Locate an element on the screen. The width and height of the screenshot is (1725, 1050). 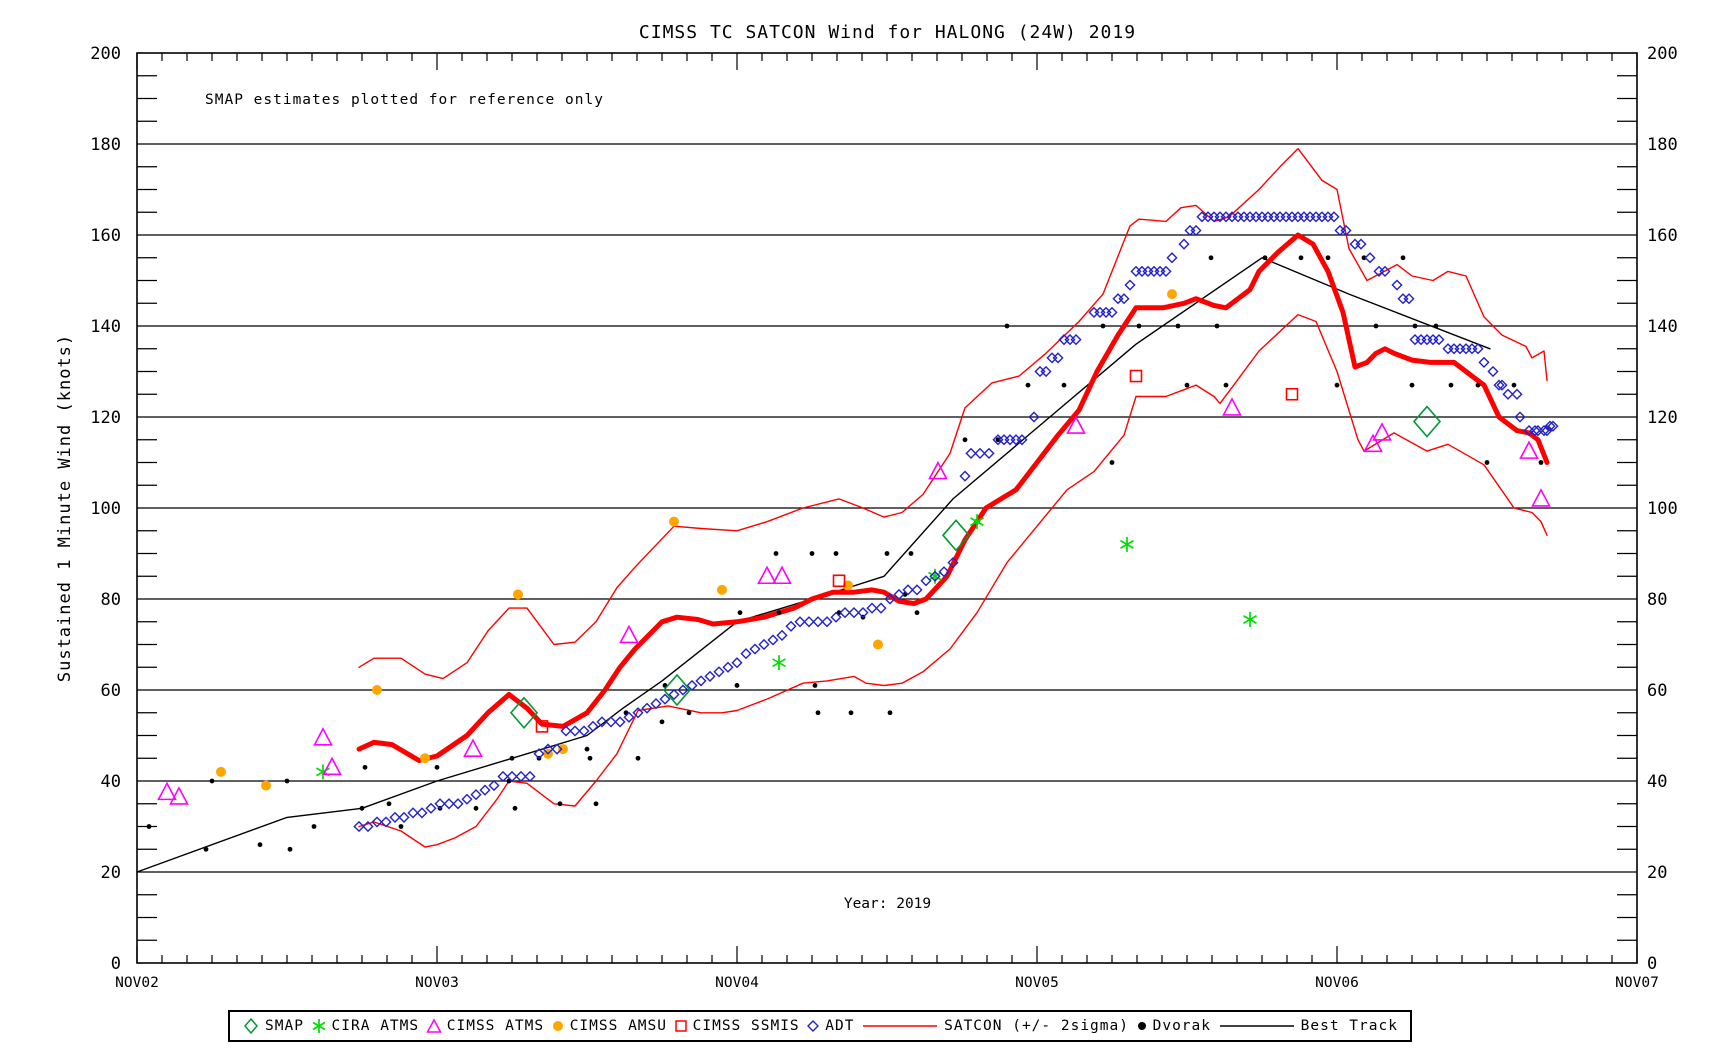
svg-text: NOV04 is located at coordinates (737, 983).